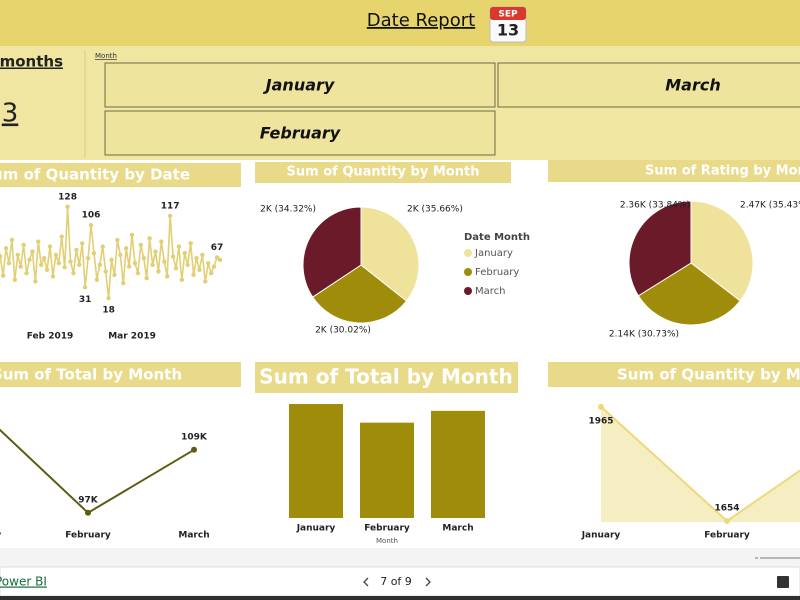 The image size is (800, 600). Describe the element at coordinates (366, 582) in the screenshot. I see `prev-page` at that location.